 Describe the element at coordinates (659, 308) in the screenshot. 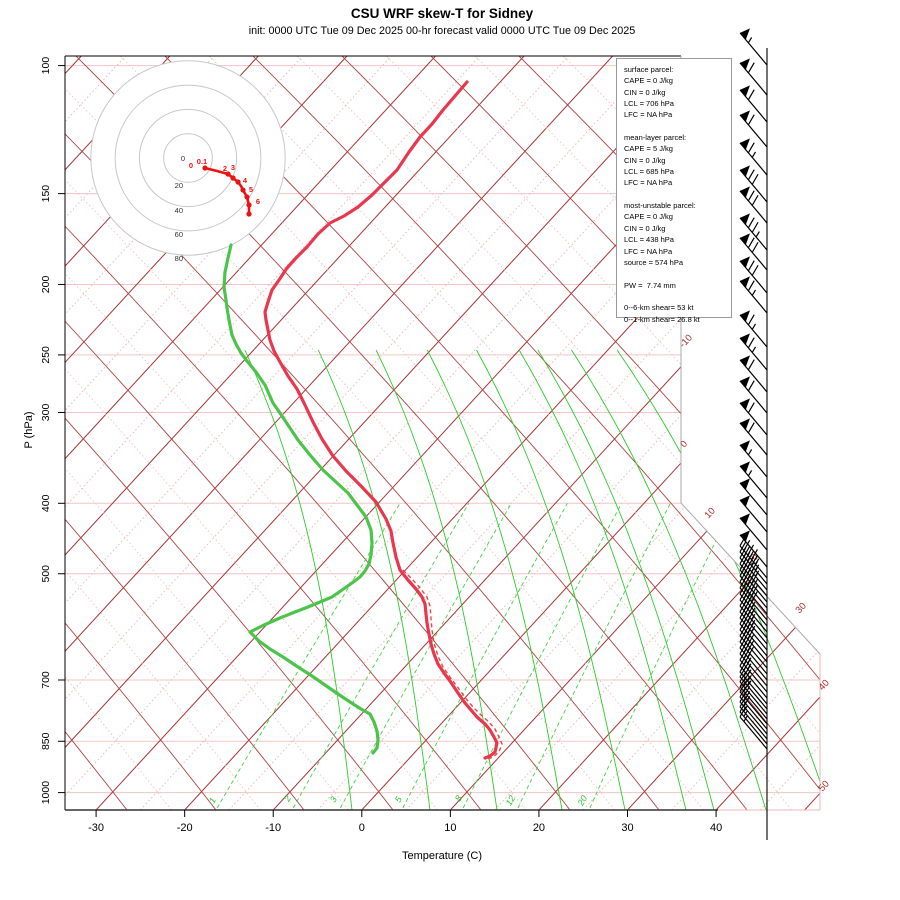

I see `info-line: 0--6-km shear= 53 kt` at that location.